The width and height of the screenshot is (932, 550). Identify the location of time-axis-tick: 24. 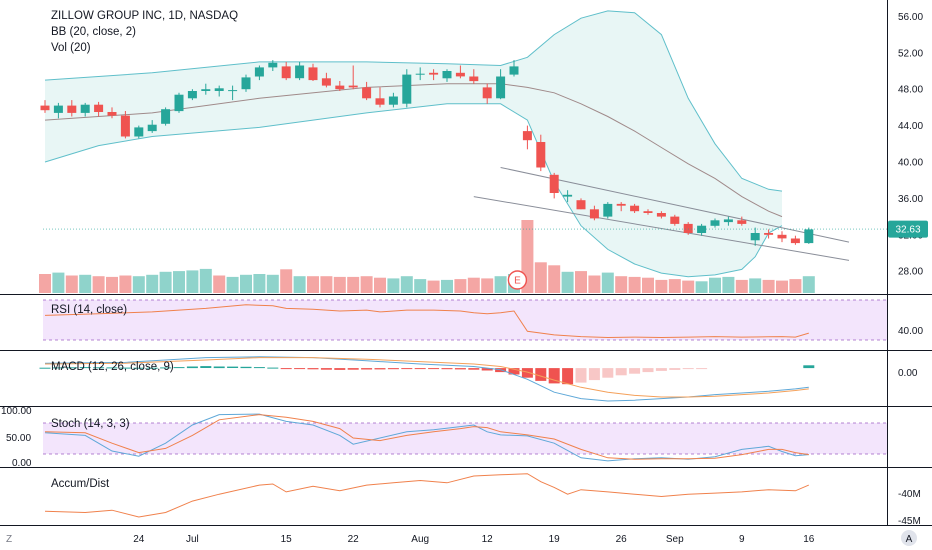
(139, 539).